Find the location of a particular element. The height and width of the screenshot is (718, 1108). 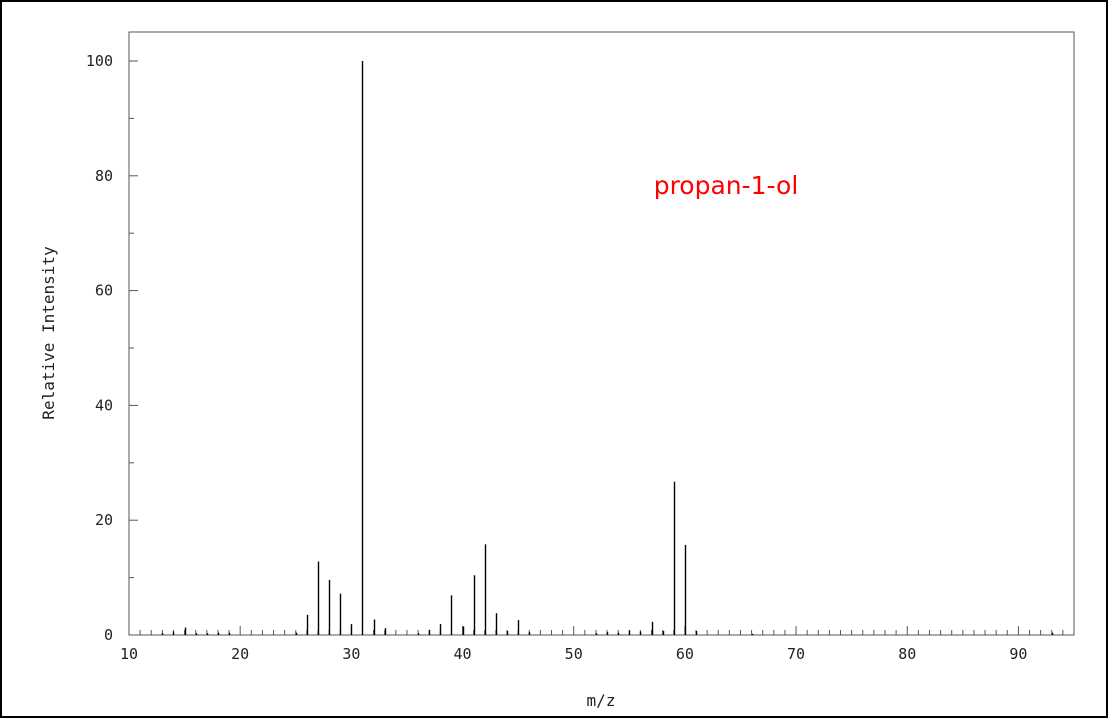

x-tick-label: 60 is located at coordinates (685, 654).